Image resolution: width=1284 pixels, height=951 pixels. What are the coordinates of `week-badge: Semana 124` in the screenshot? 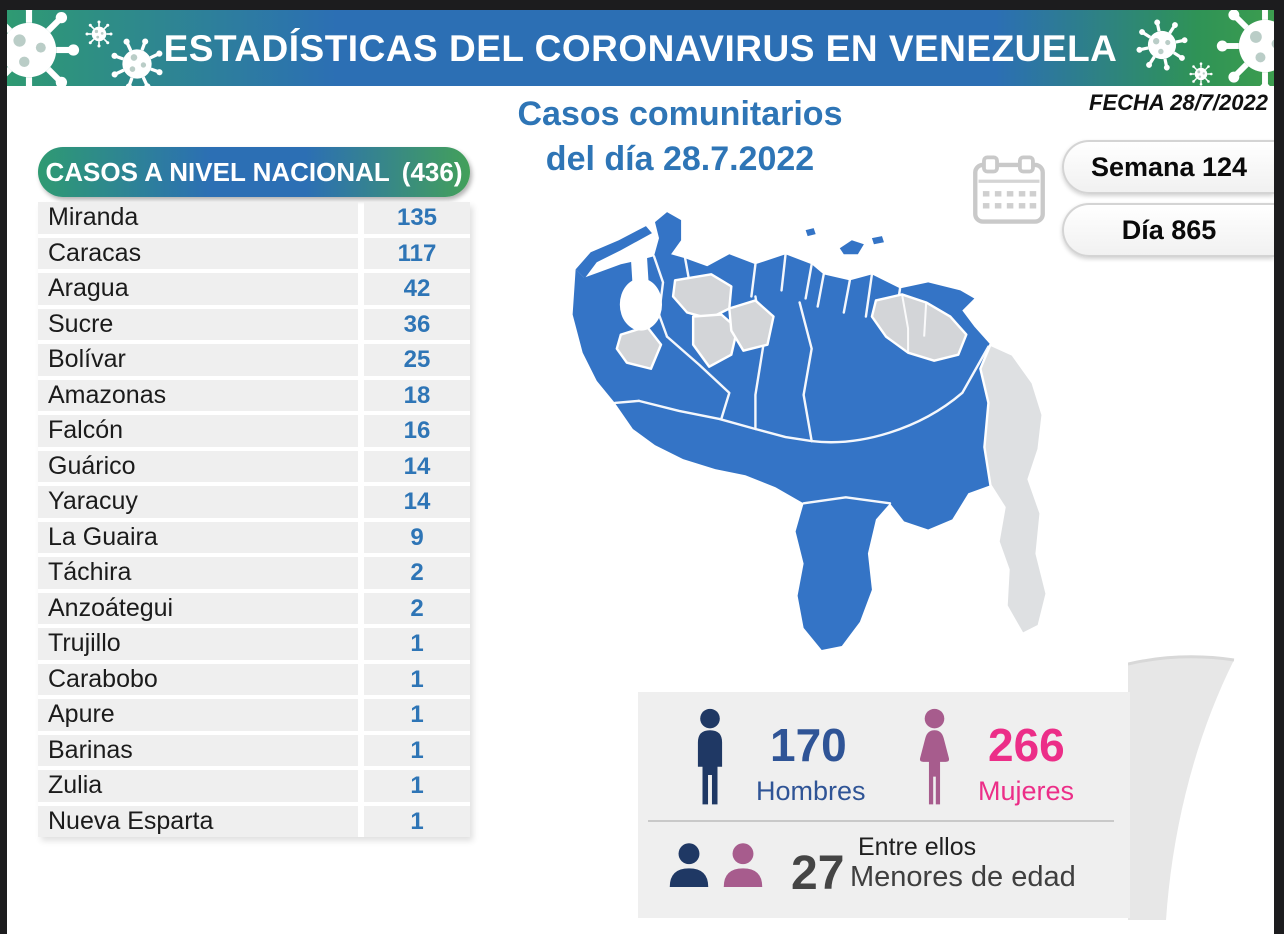 It's located at (1168, 167).